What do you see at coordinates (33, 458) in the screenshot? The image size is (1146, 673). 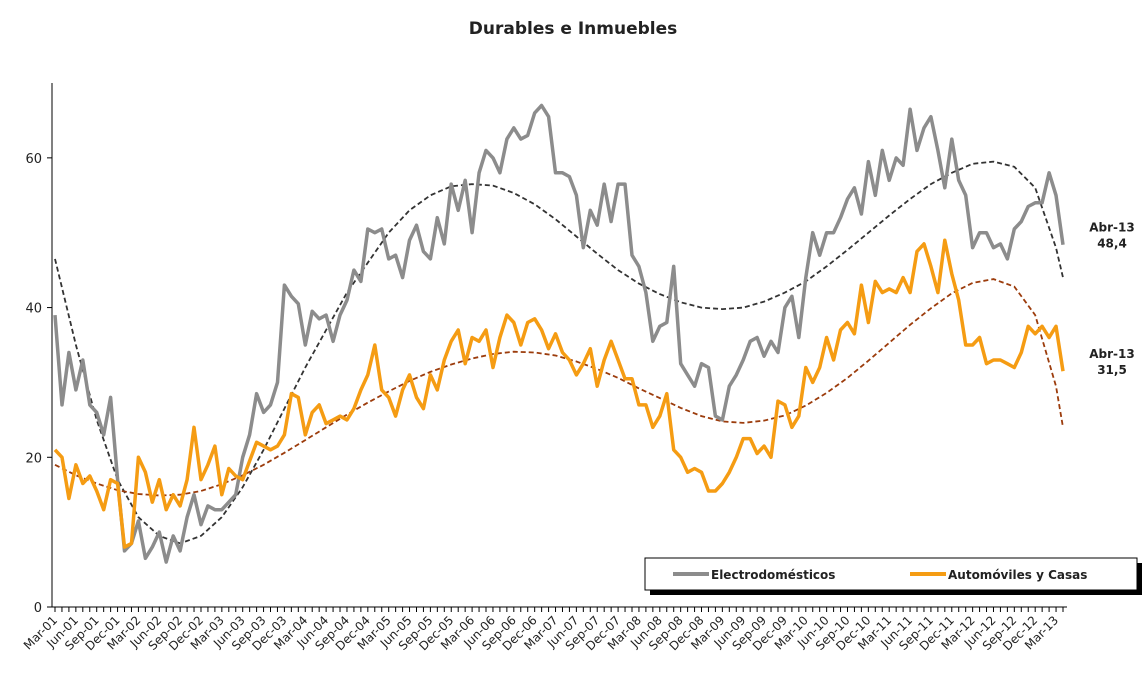 I see `y-tick-label: 20` at bounding box center [33, 458].